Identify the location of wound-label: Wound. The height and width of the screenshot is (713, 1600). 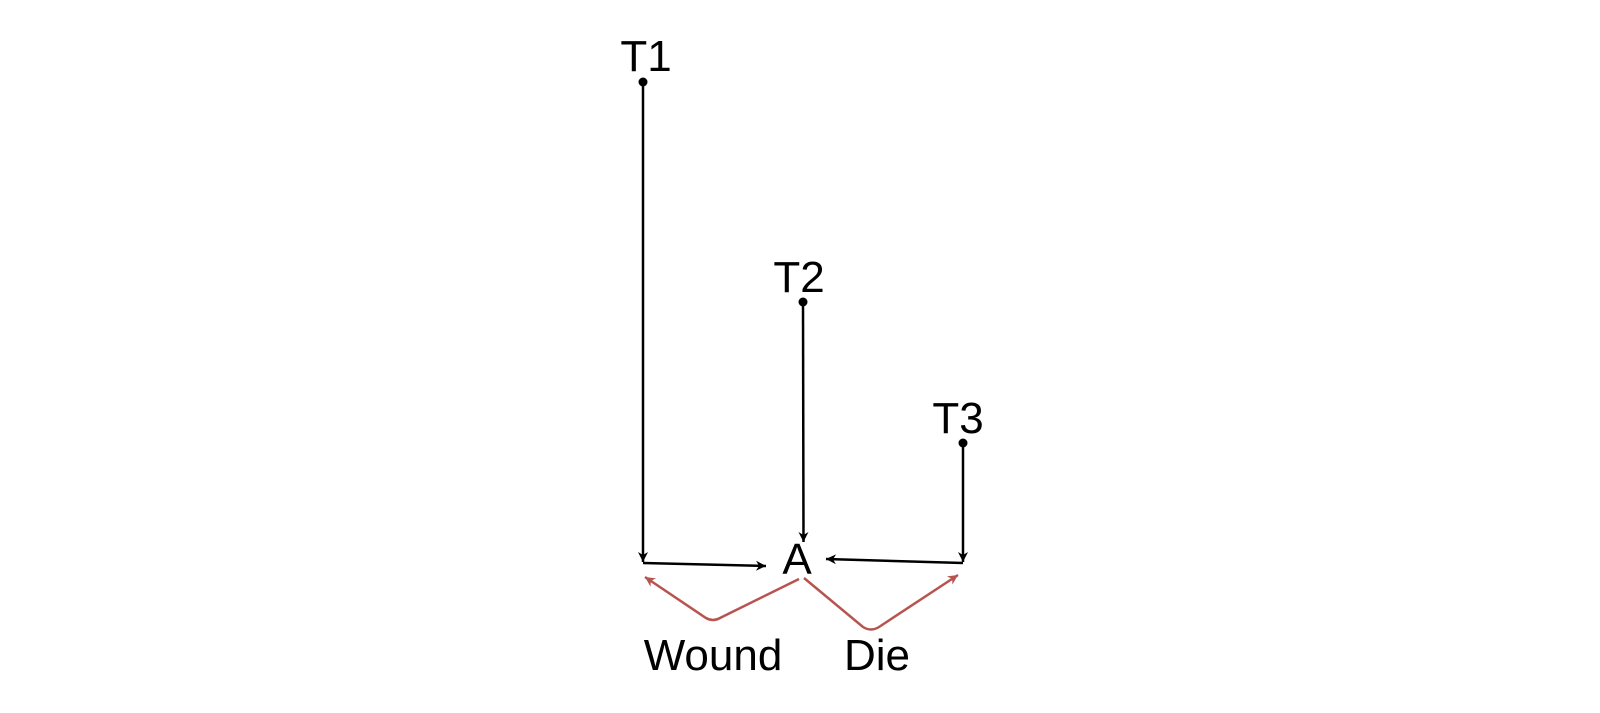
(713, 655).